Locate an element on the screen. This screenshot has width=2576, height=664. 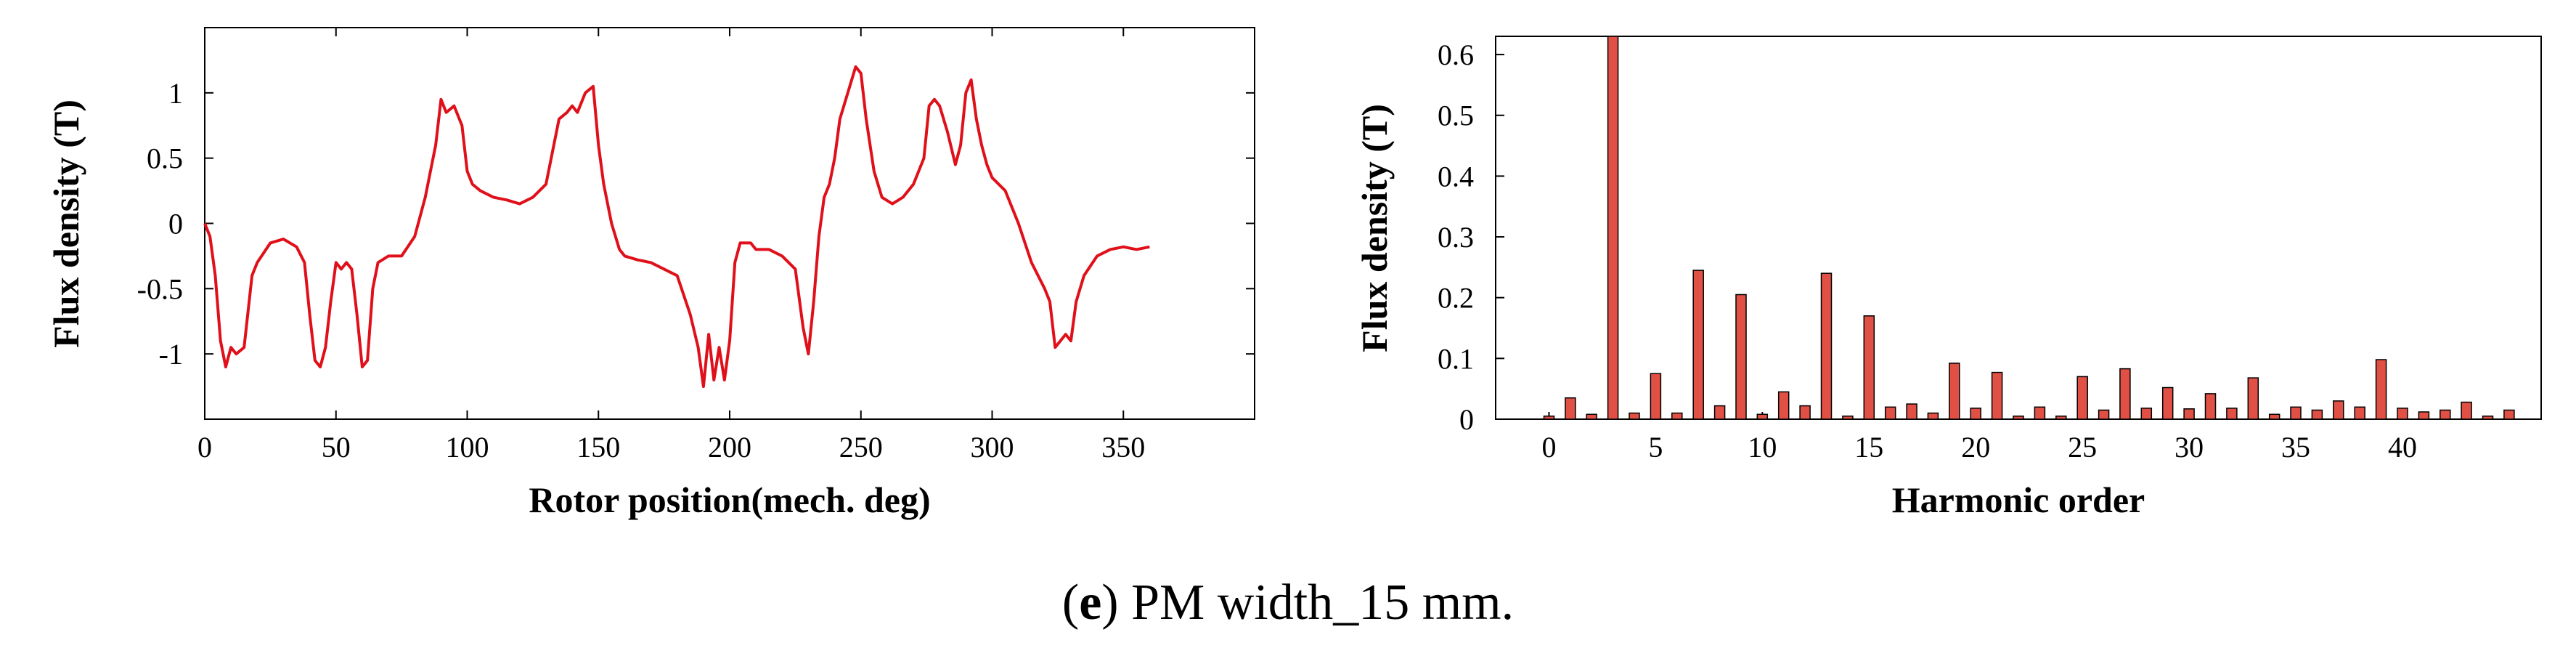
y-tick-label: 1 is located at coordinates (175, 94).